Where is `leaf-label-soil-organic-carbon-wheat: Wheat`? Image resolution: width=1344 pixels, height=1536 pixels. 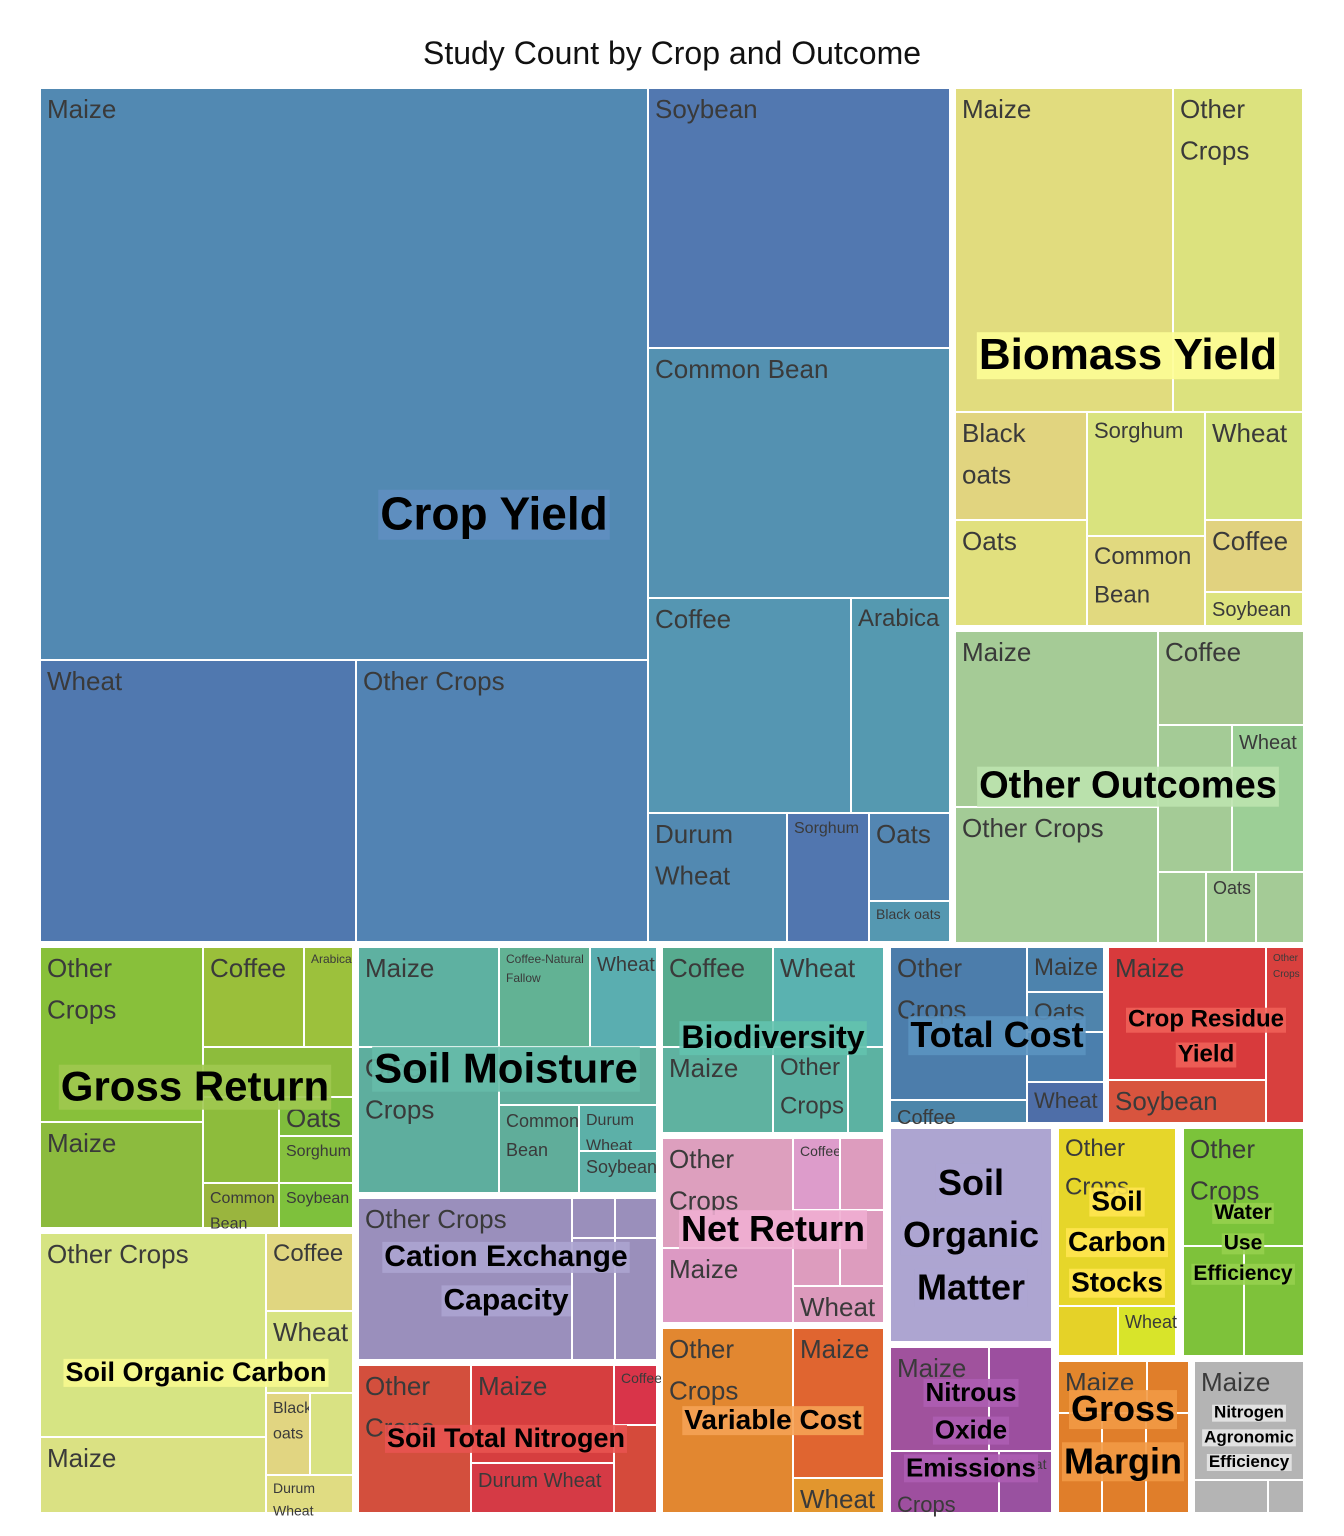
leaf-label-soil-organic-carbon-wheat: Wheat is located at coordinates (311, 1332).